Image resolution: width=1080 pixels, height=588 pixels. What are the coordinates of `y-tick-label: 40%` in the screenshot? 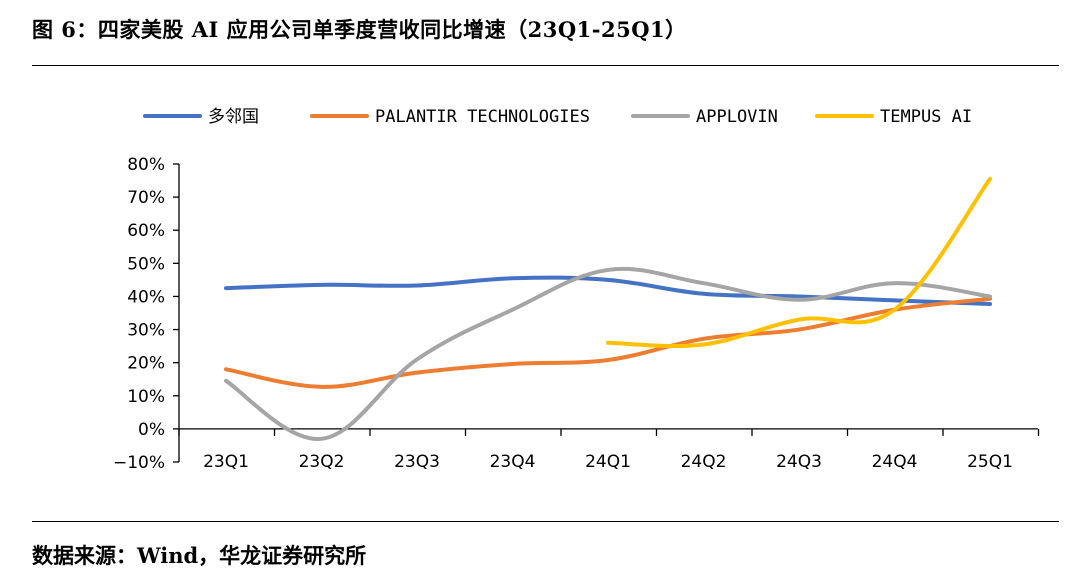 It's located at (146, 297).